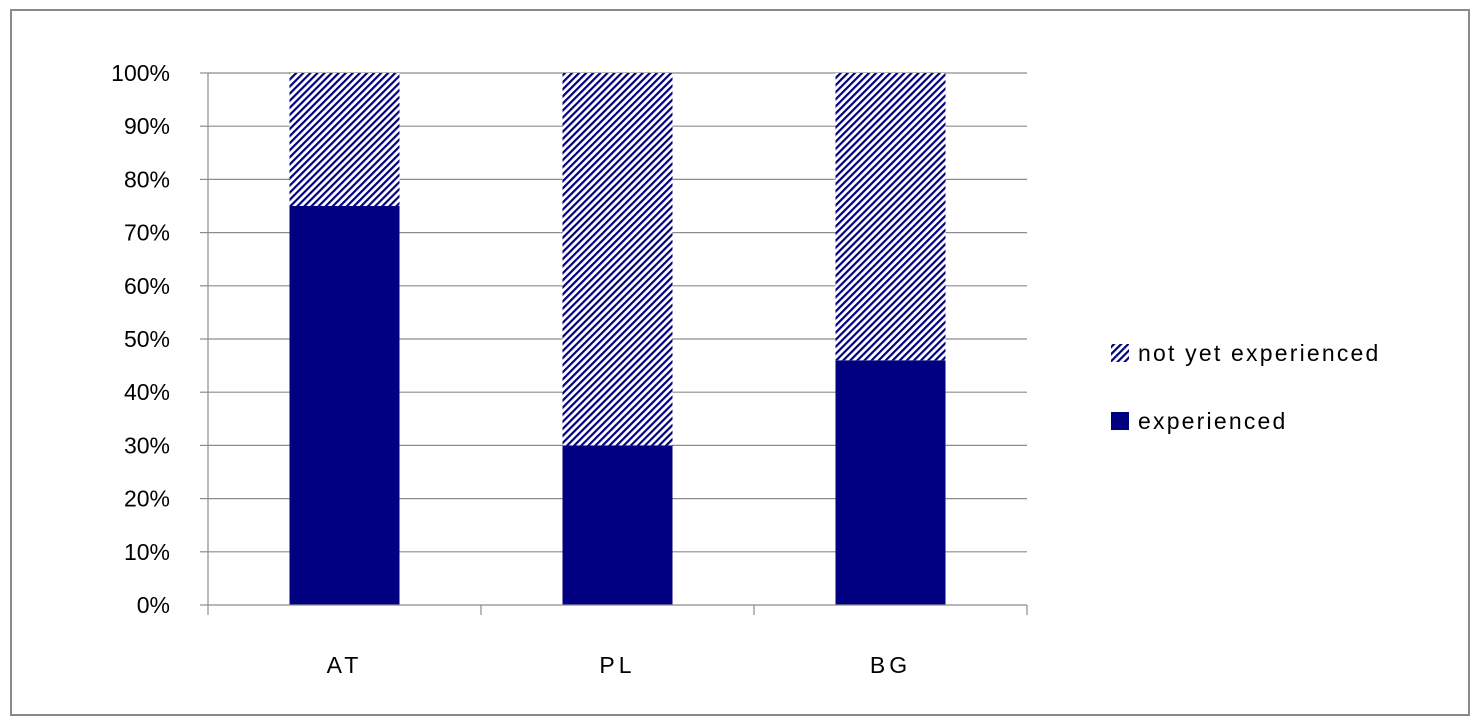  Describe the element at coordinates (147, 233) in the screenshot. I see `y-tick-label: 70%` at that location.